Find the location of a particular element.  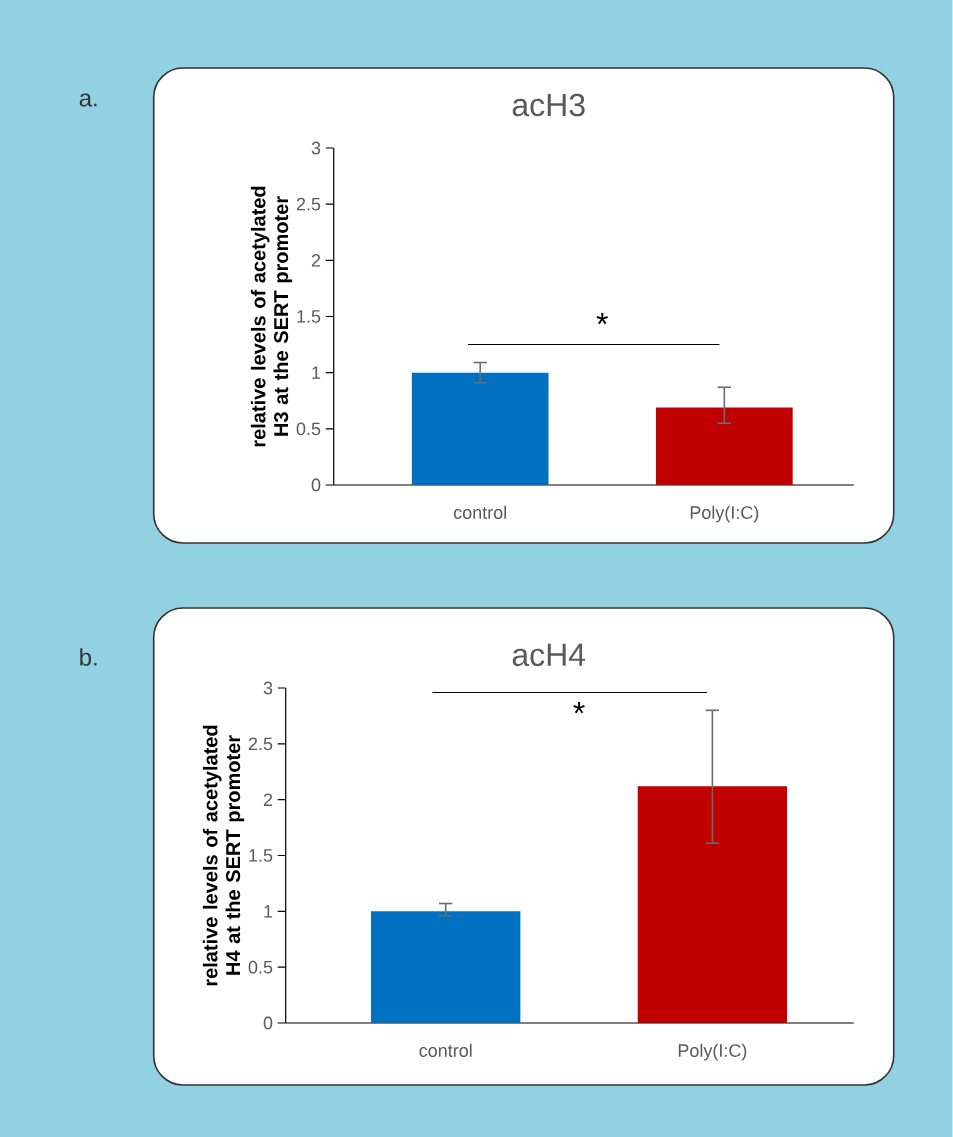

y-axis-title: relative levels of acetylated H4 at the SERT promoter is located at coordinates (223, 855).